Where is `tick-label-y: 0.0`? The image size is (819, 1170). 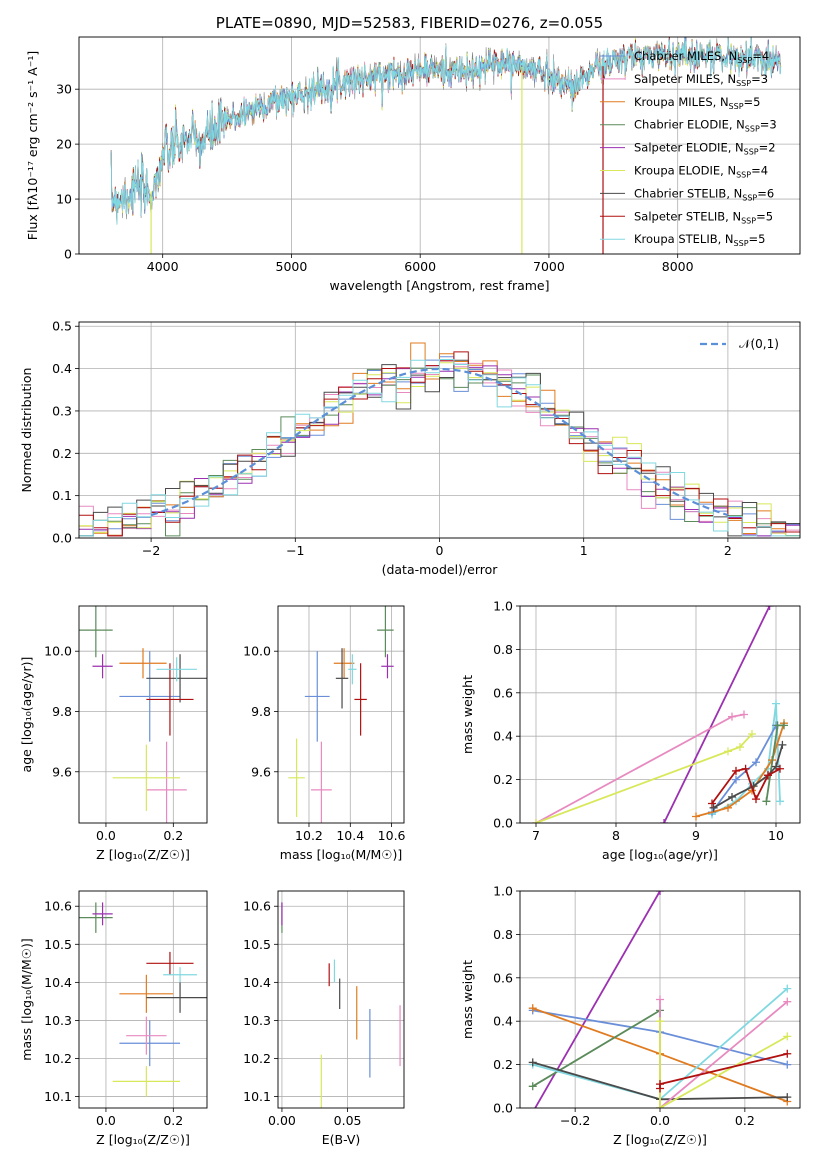 tick-label-y: 0.0 is located at coordinates (62, 538).